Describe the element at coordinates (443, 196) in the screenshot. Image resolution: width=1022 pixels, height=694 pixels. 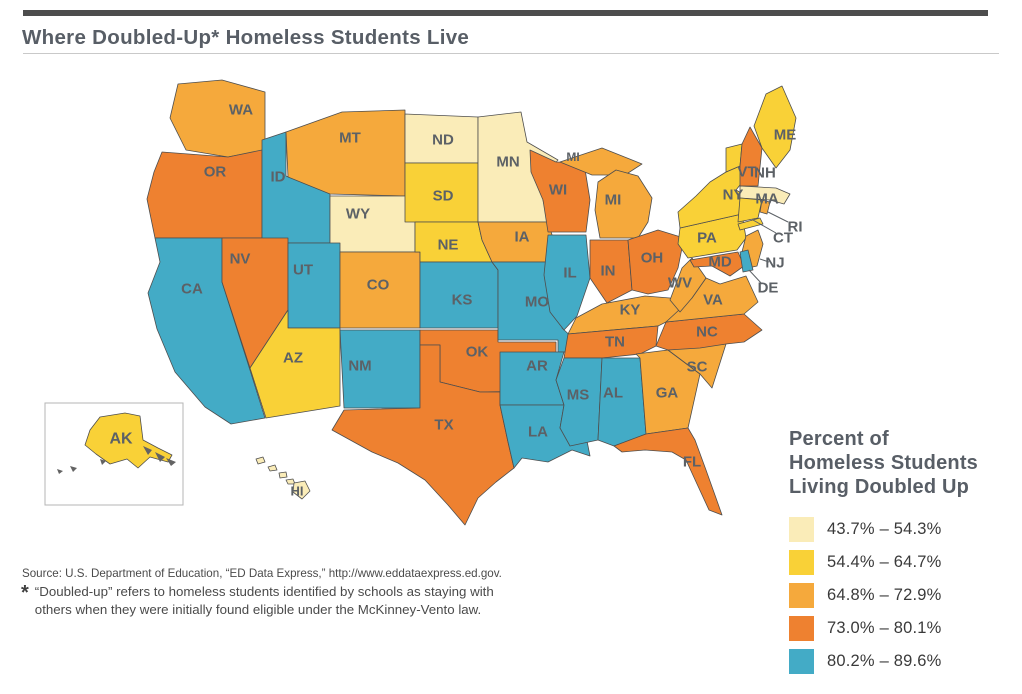
I see `state-label-SD: SD` at that location.